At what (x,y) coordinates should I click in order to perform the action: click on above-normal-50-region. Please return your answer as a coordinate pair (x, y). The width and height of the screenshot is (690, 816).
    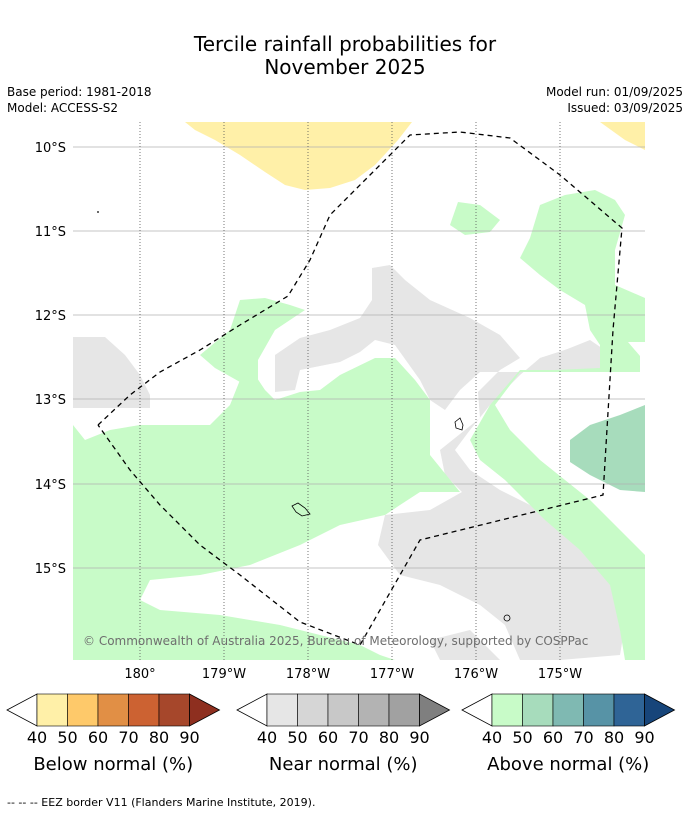
    Looking at the image, I should click on (607, 448).